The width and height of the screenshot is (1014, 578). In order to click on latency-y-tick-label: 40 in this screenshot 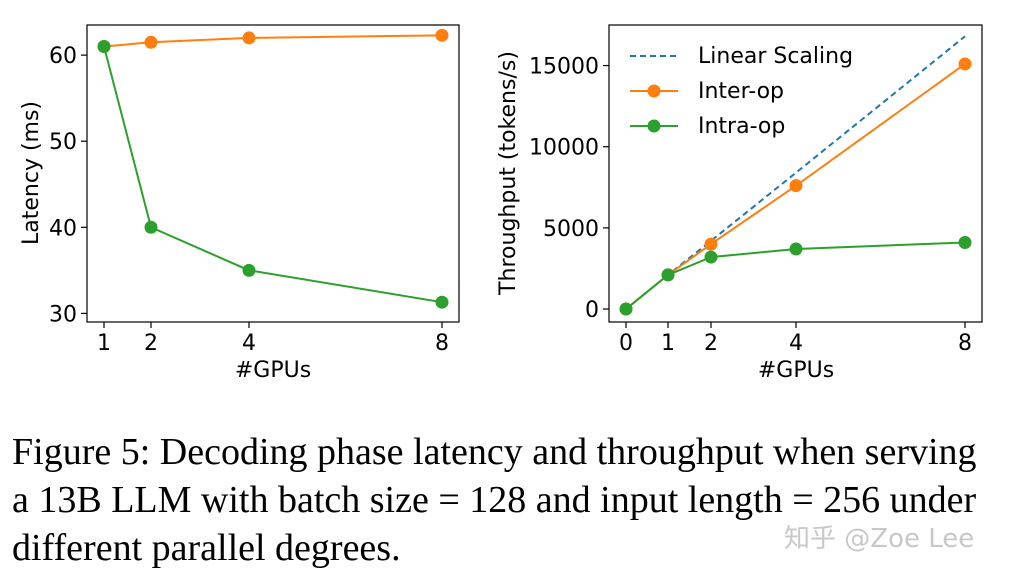, I will do `click(63, 228)`.